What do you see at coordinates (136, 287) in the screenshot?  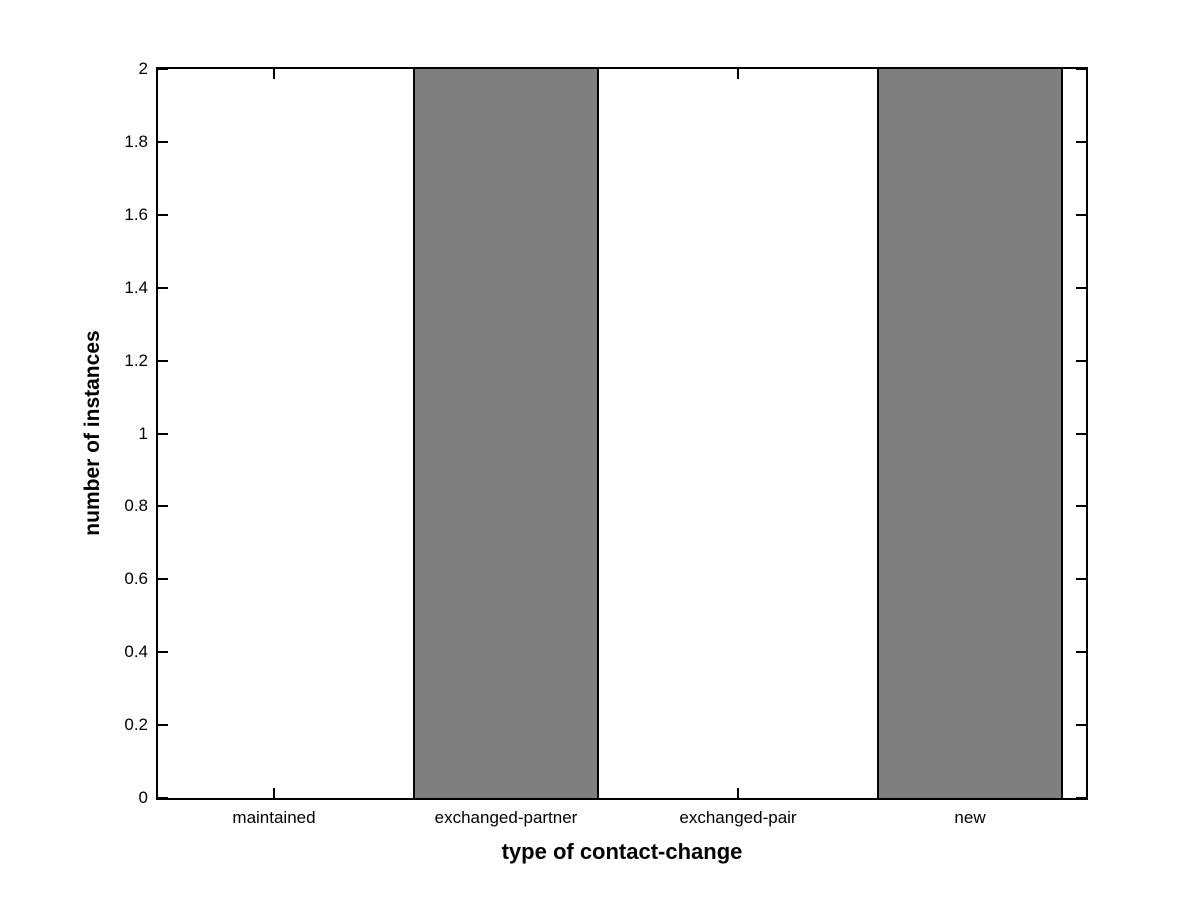 I see `y-tick-label: 1.4` at bounding box center [136, 287].